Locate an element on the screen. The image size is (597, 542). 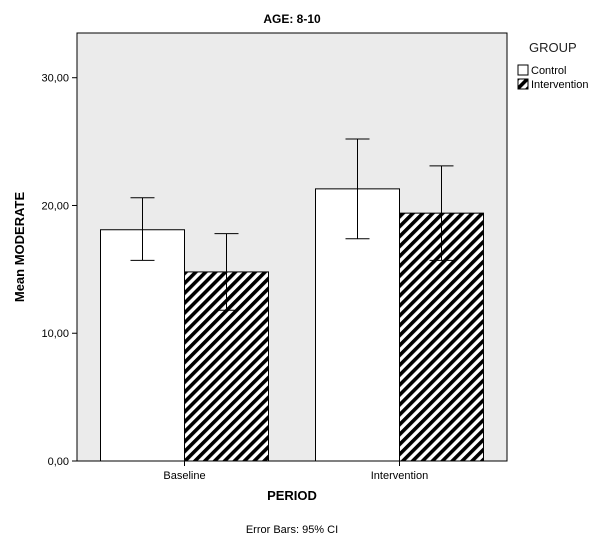
y-tick-label: 20,00 is located at coordinates (55, 206).